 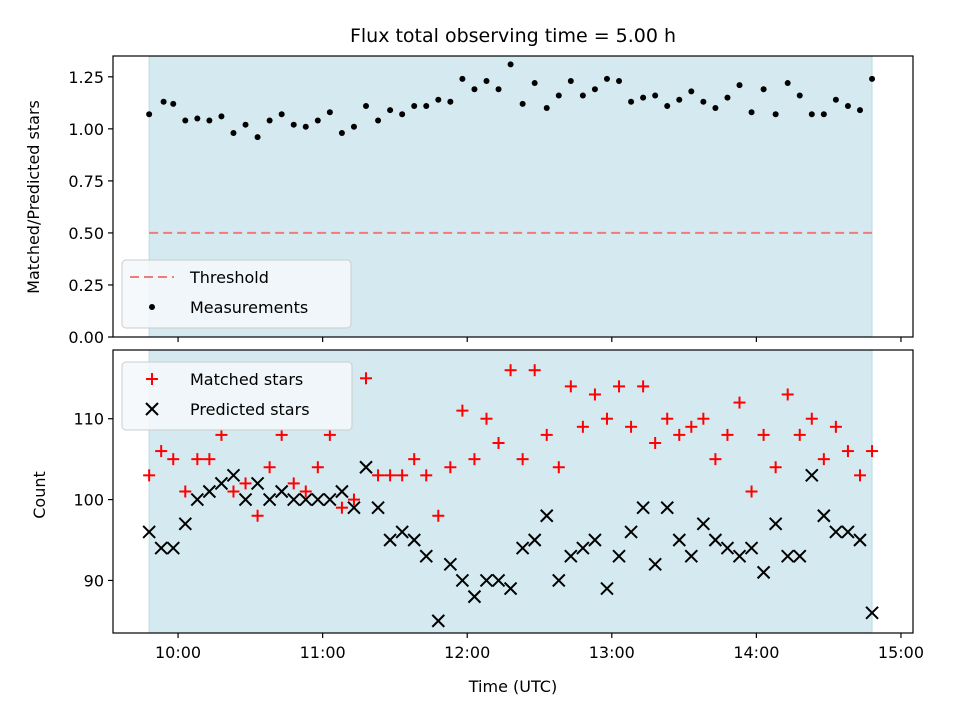 What do you see at coordinates (323, 652) in the screenshot?
I see `x-tick-label: 11:00` at bounding box center [323, 652].